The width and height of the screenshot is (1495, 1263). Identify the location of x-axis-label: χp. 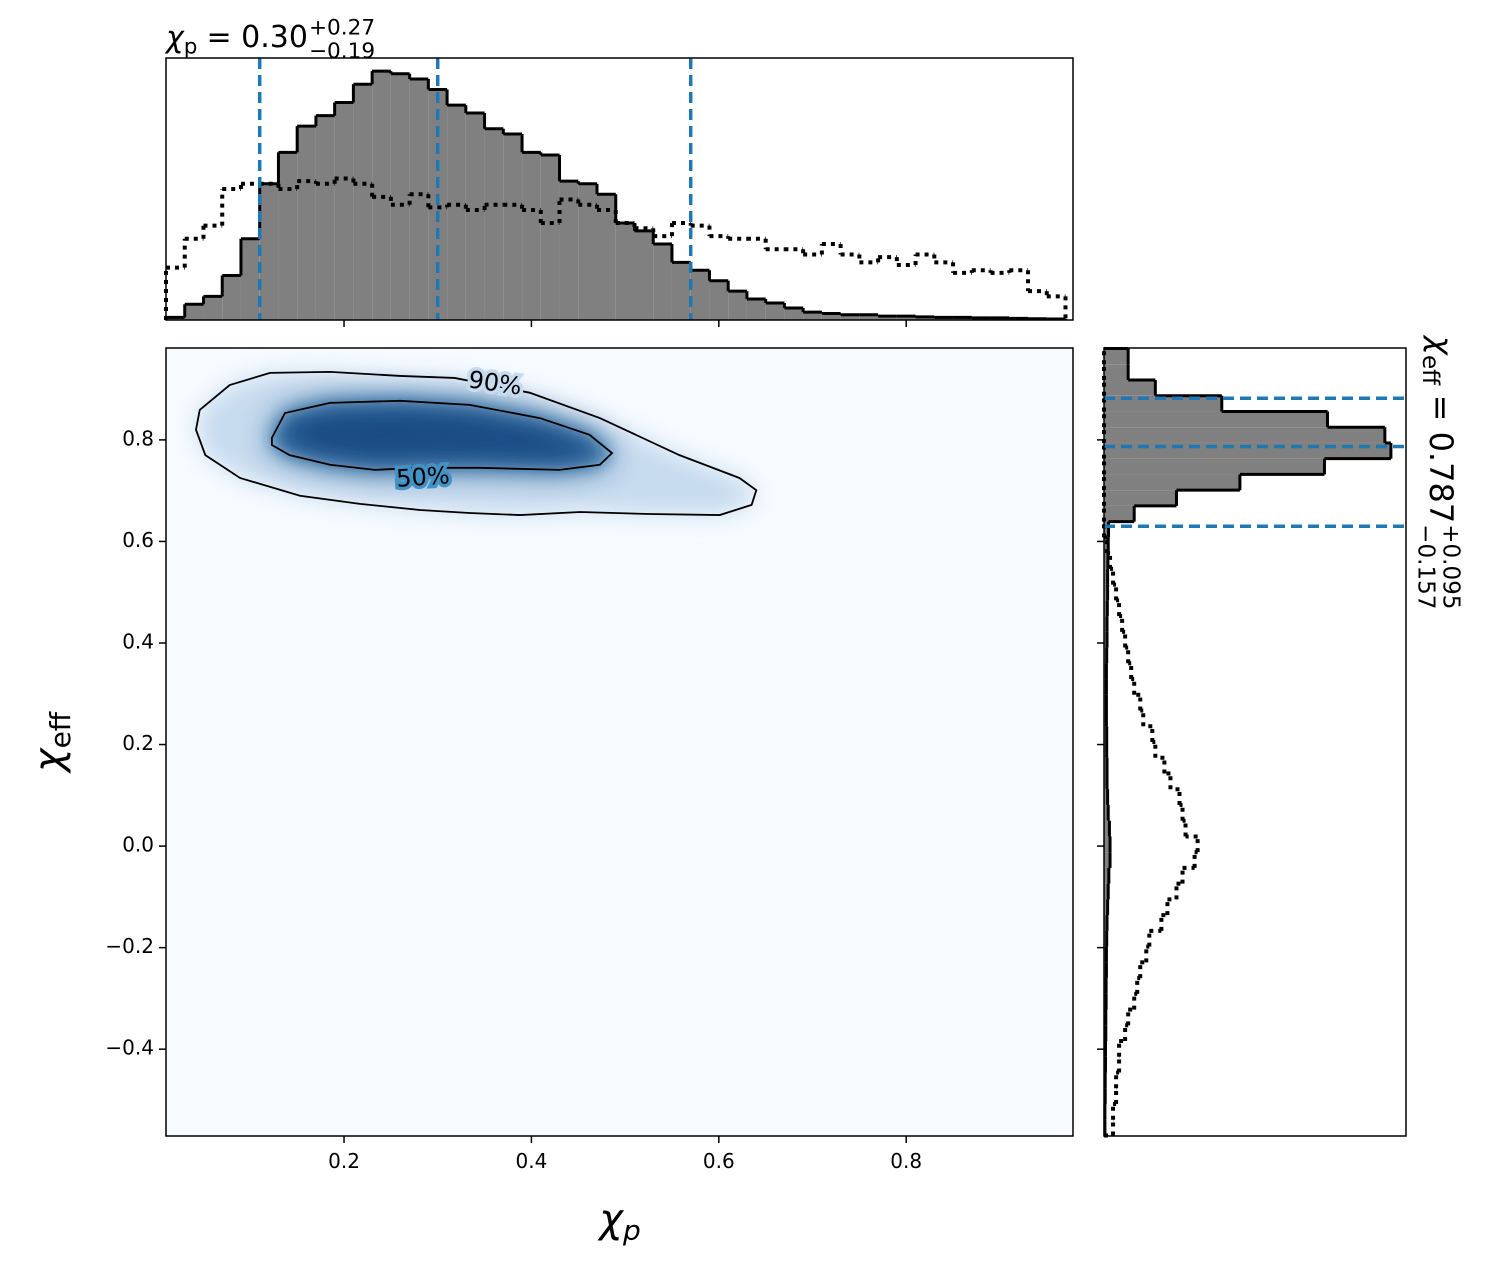
(618, 1221).